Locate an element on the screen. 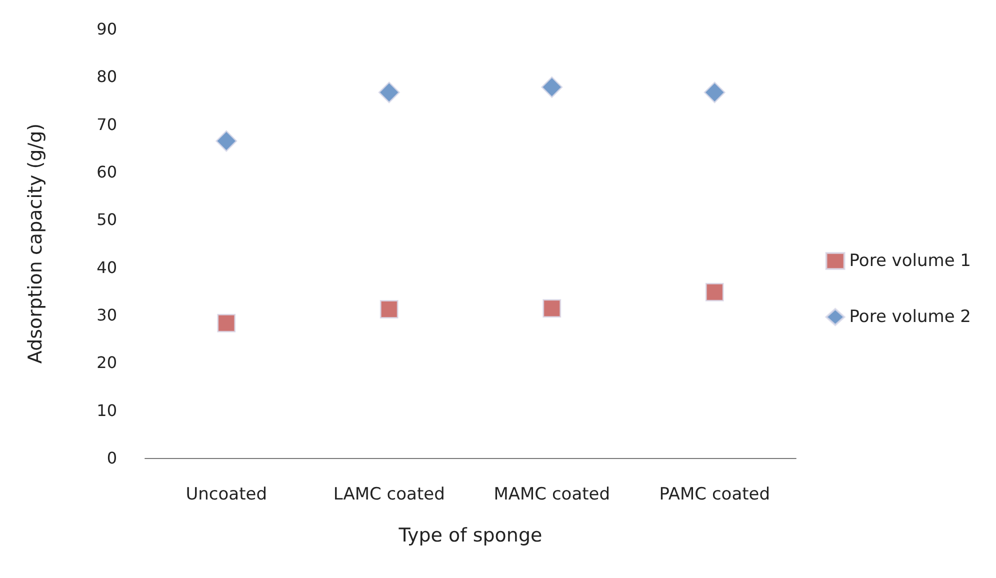 This screenshot has height=578, width=996. x-axis-title: Type of sponge is located at coordinates (470, 535).